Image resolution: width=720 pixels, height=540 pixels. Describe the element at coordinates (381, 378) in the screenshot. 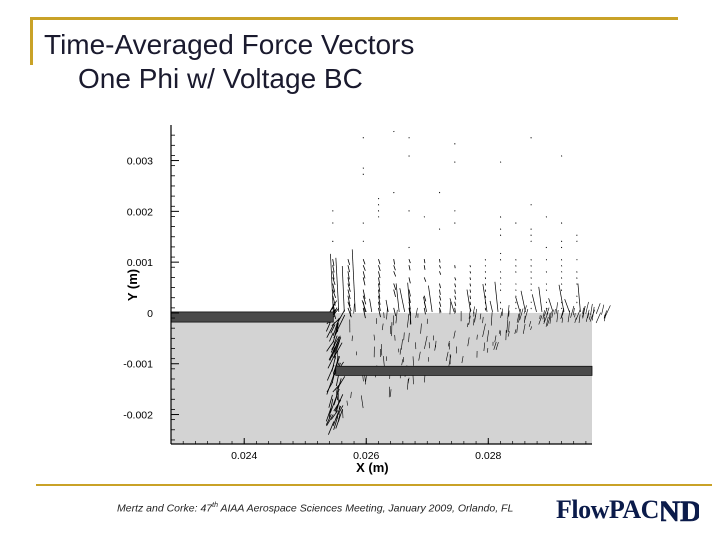

I see `dielectric-region` at that location.